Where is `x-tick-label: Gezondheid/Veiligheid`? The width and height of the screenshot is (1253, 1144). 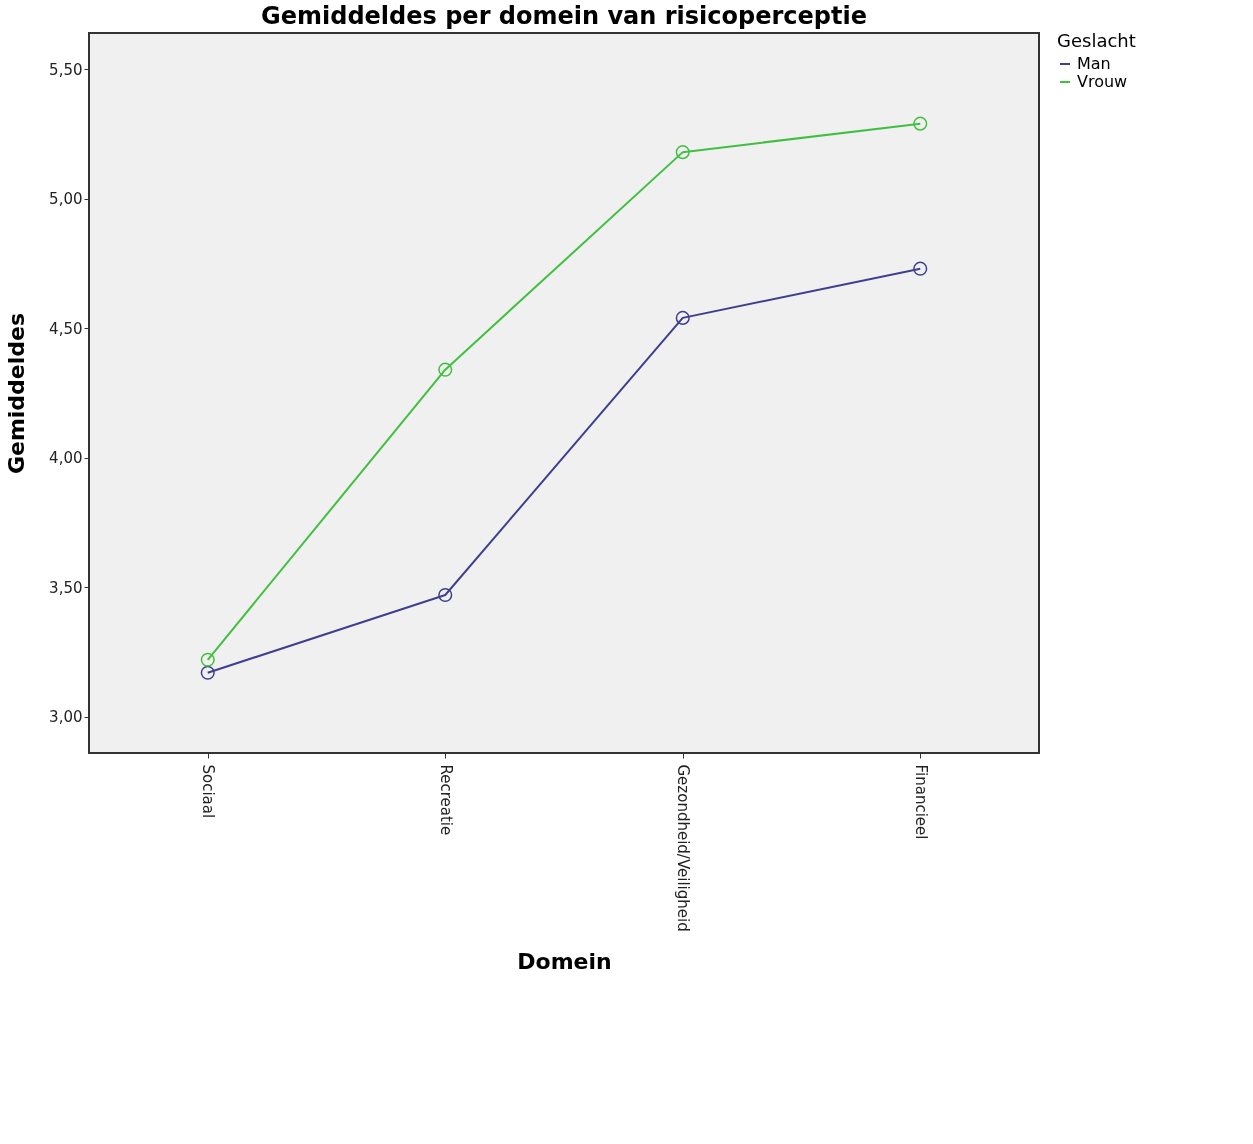
x-tick-label: Gezondheid/Veiligheid is located at coordinates (683, 848).